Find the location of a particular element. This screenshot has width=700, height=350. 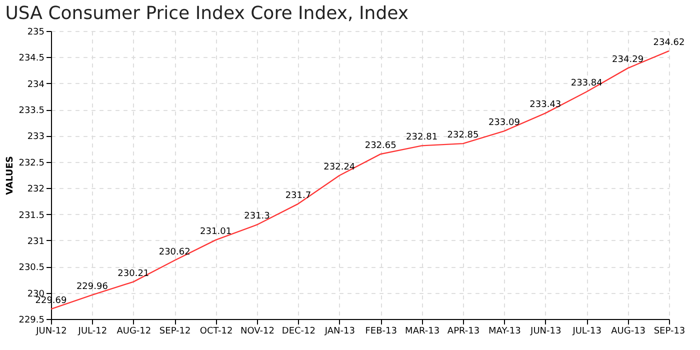

y-tick-label: 233 is located at coordinates (35, 137).